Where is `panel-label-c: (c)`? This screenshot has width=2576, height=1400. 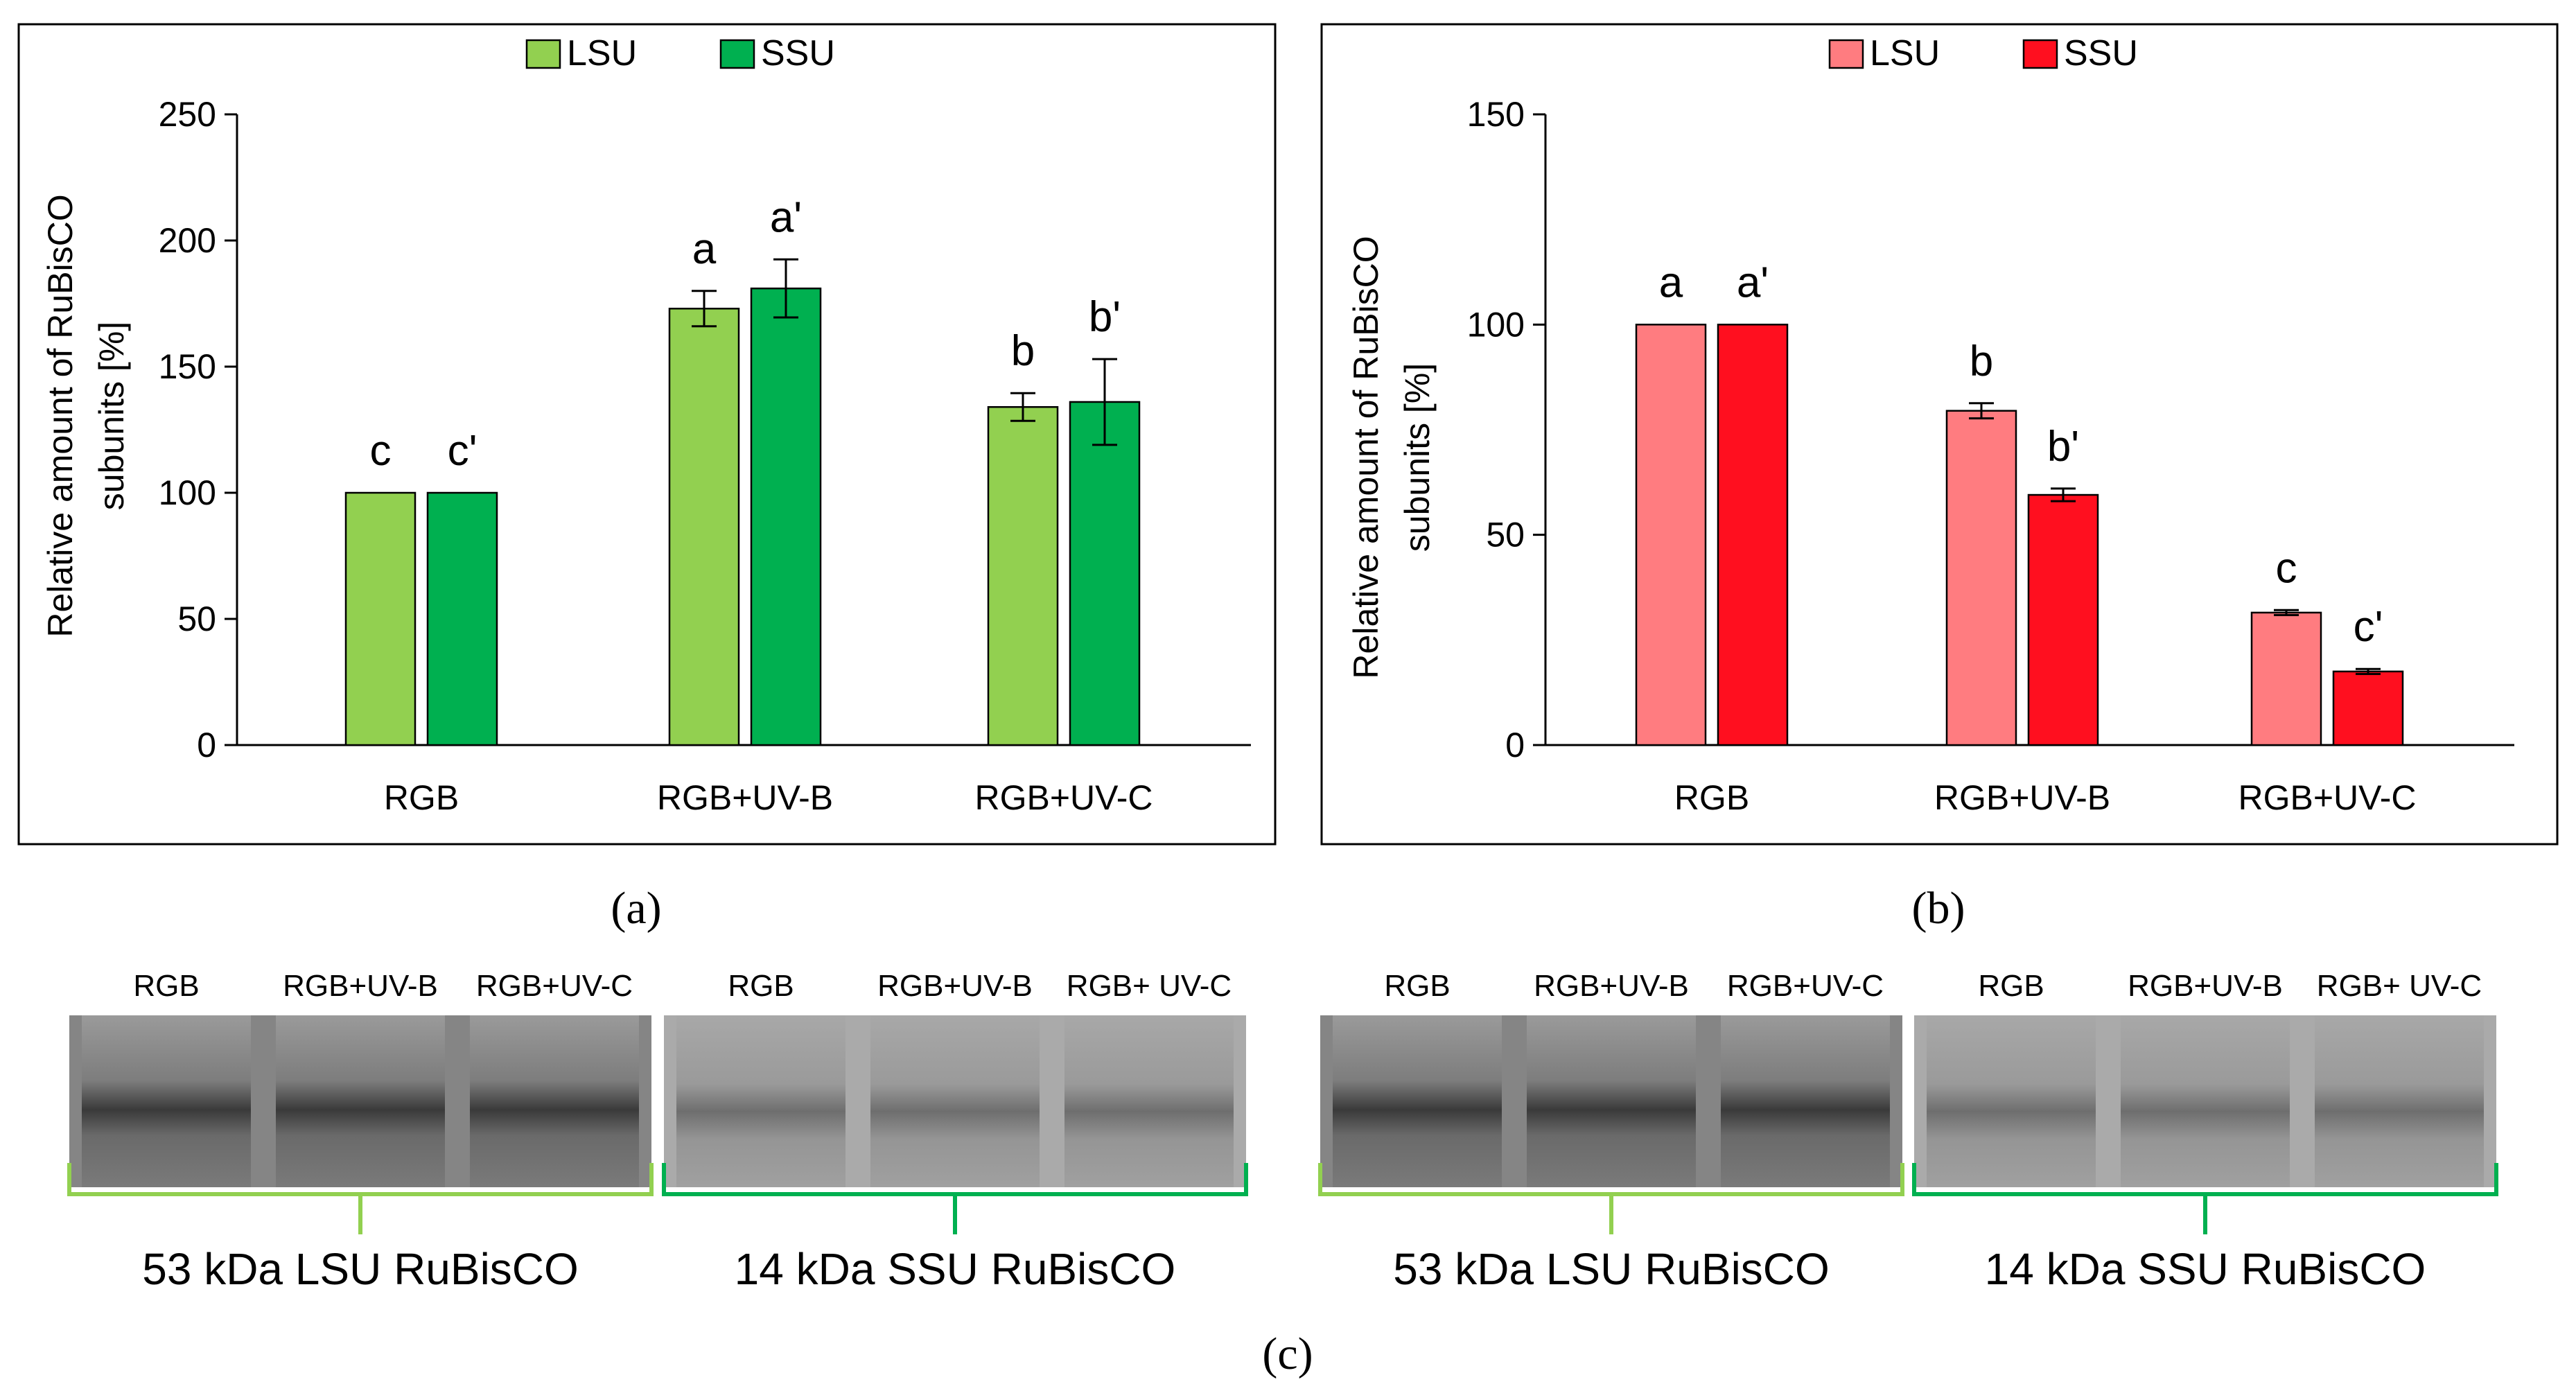 panel-label-c: (c) is located at coordinates (1287, 1354).